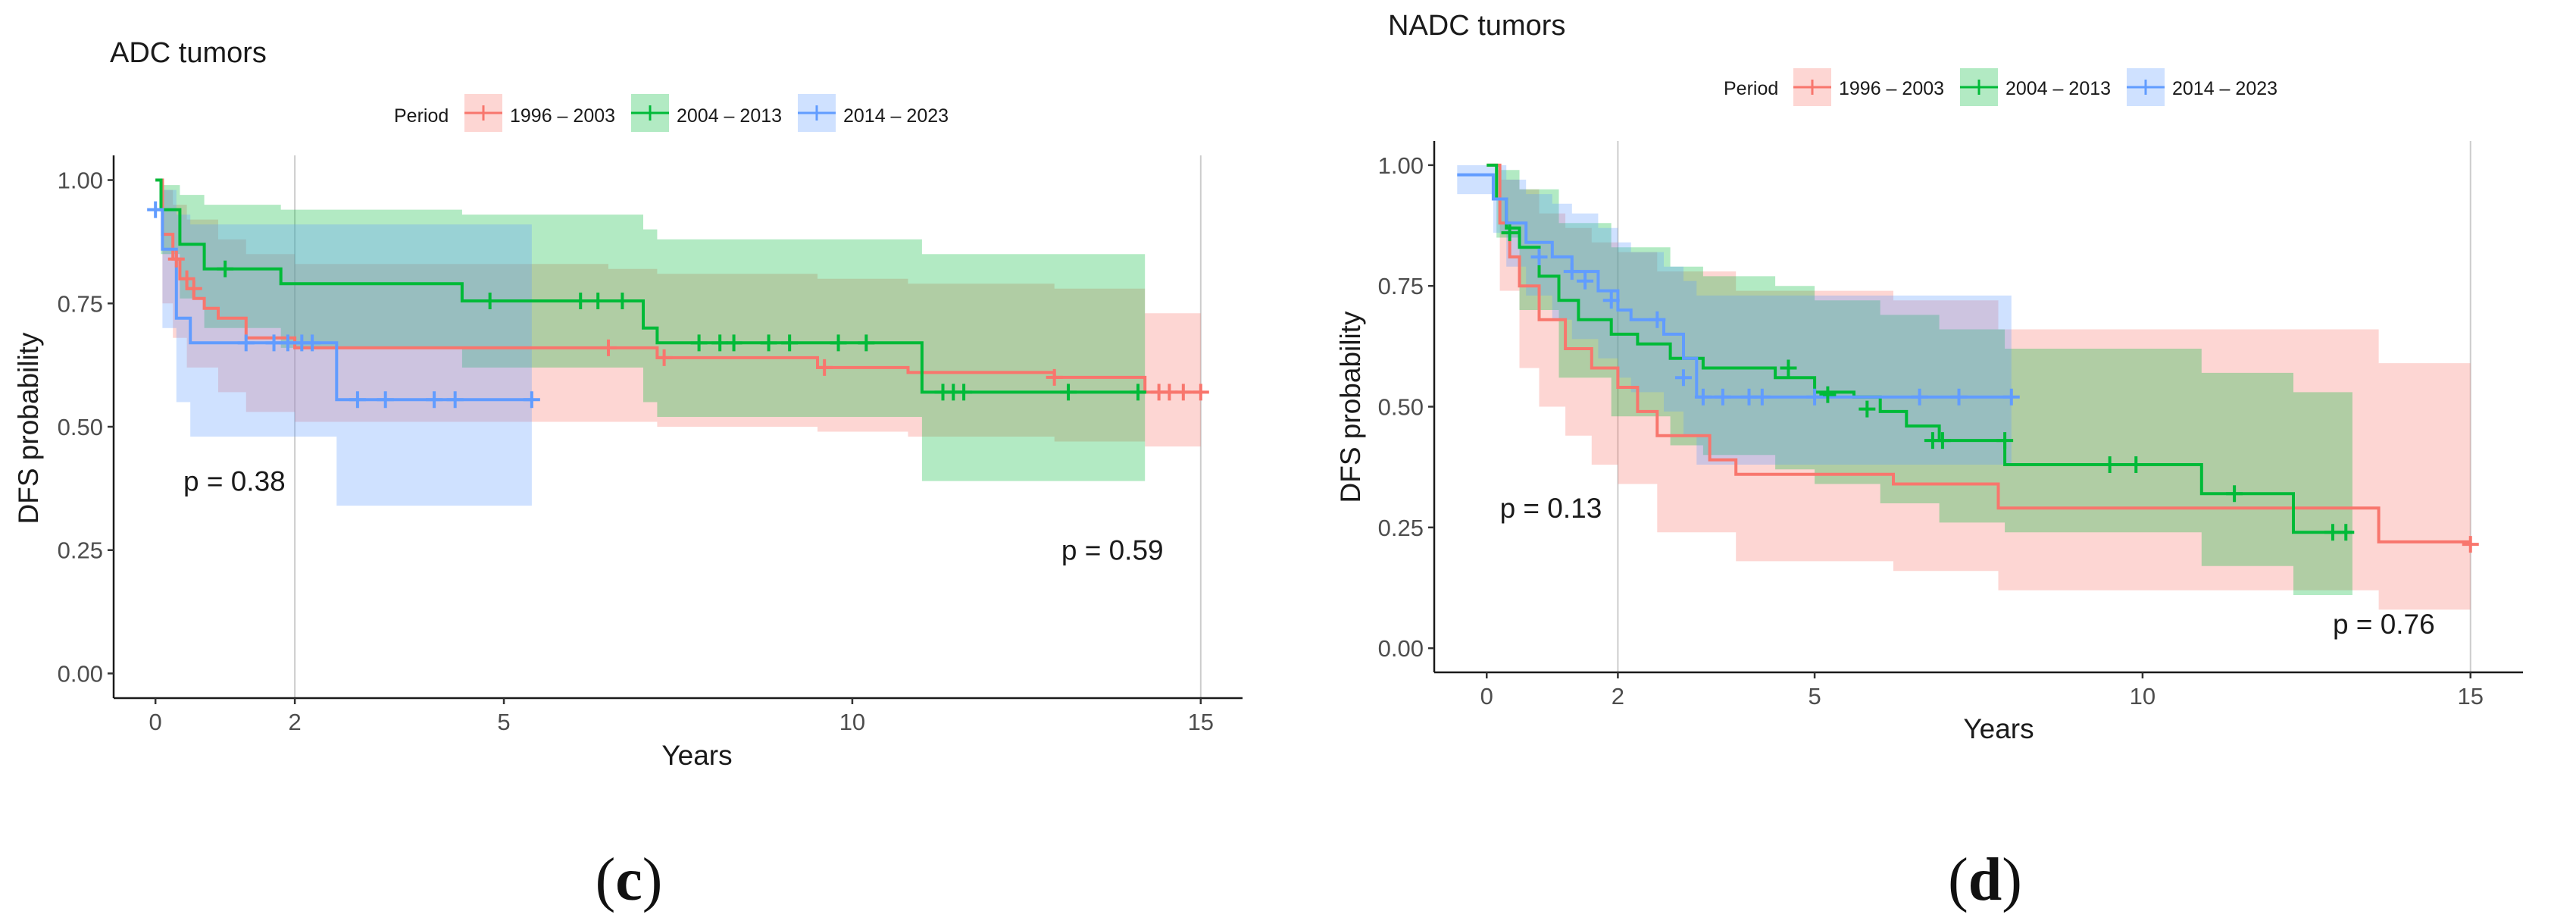 This screenshot has height=924, width=2576. I want to click on chart-title: NADC tumors, so click(1476, 26).